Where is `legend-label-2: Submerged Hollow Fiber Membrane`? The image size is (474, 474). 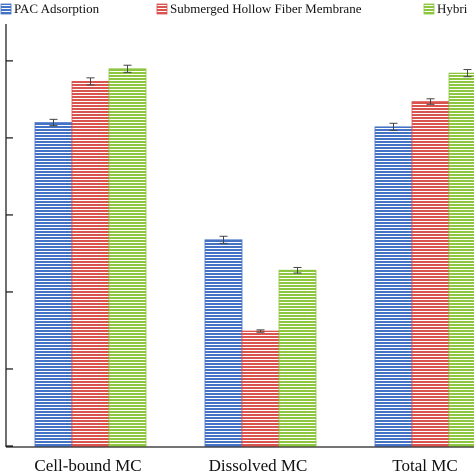
legend-label-2: Submerged Hollow Fiber Membrane is located at coordinates (266, 8).